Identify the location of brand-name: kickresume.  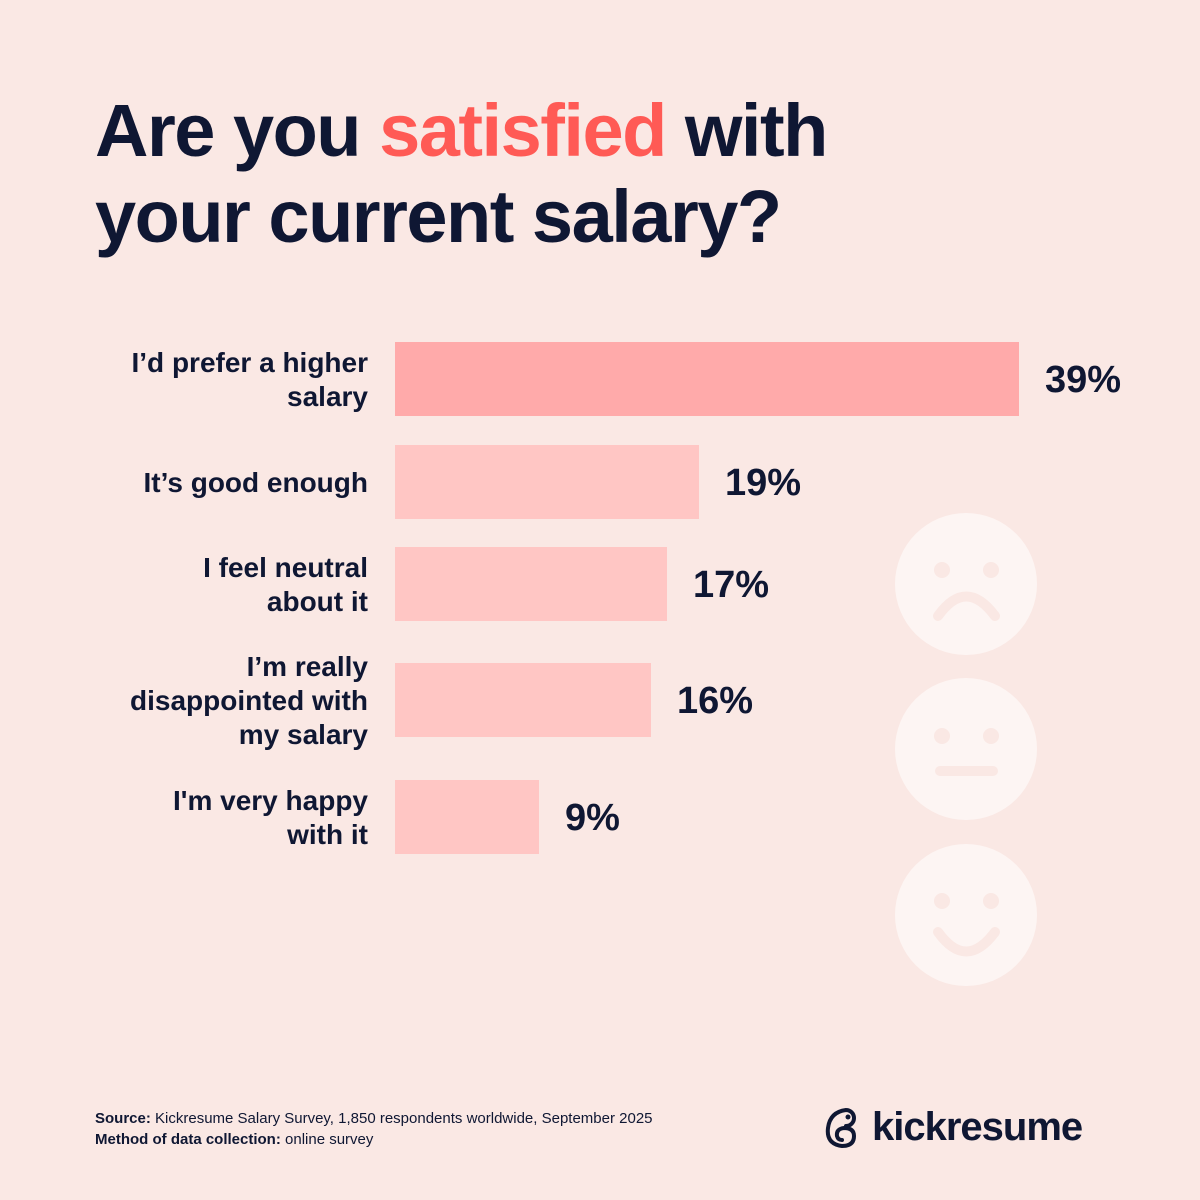
(977, 1126).